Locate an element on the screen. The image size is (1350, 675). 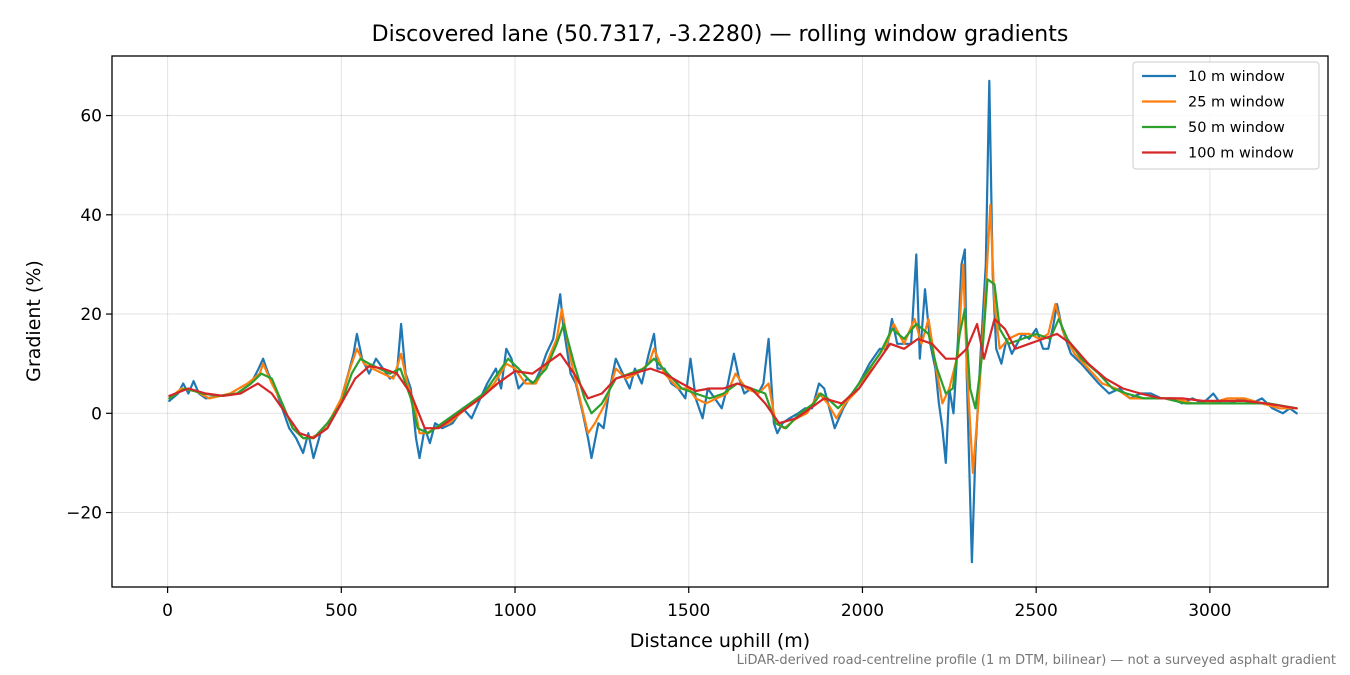
y-tick-label: −20 is located at coordinates (84, 514).